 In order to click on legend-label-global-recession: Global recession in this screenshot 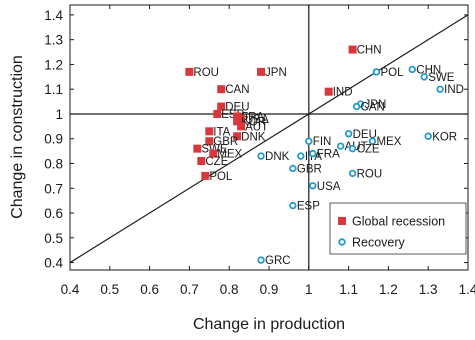, I will do `click(398, 222)`.